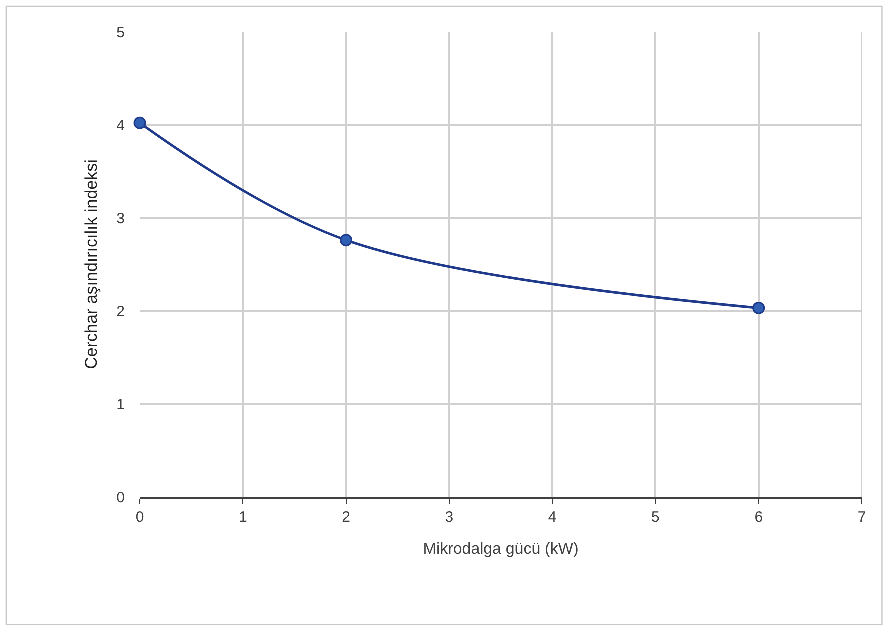 Image resolution: width=889 pixels, height=630 pixels. What do you see at coordinates (656, 517) in the screenshot?
I see `x-tick-label: 5` at bounding box center [656, 517].